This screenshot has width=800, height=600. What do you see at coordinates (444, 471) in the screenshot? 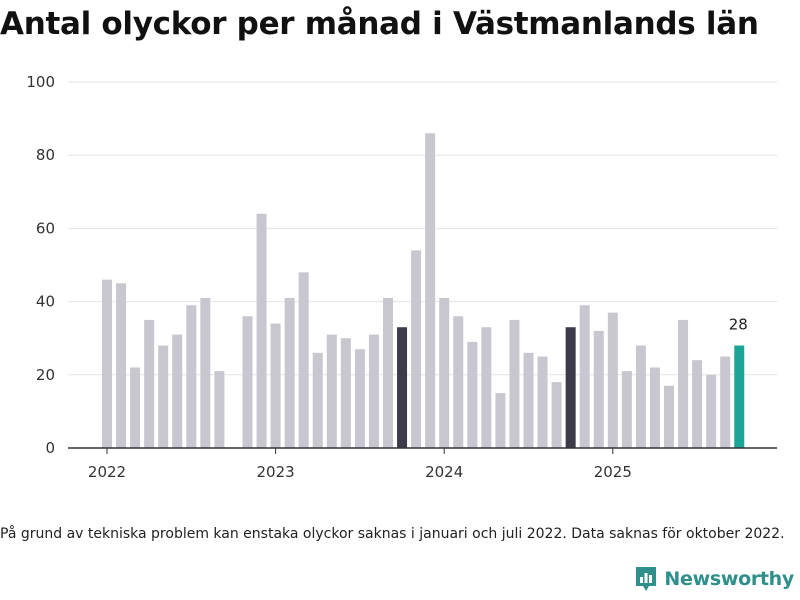
I see `x-tick-label-2024: 2024` at bounding box center [444, 471].